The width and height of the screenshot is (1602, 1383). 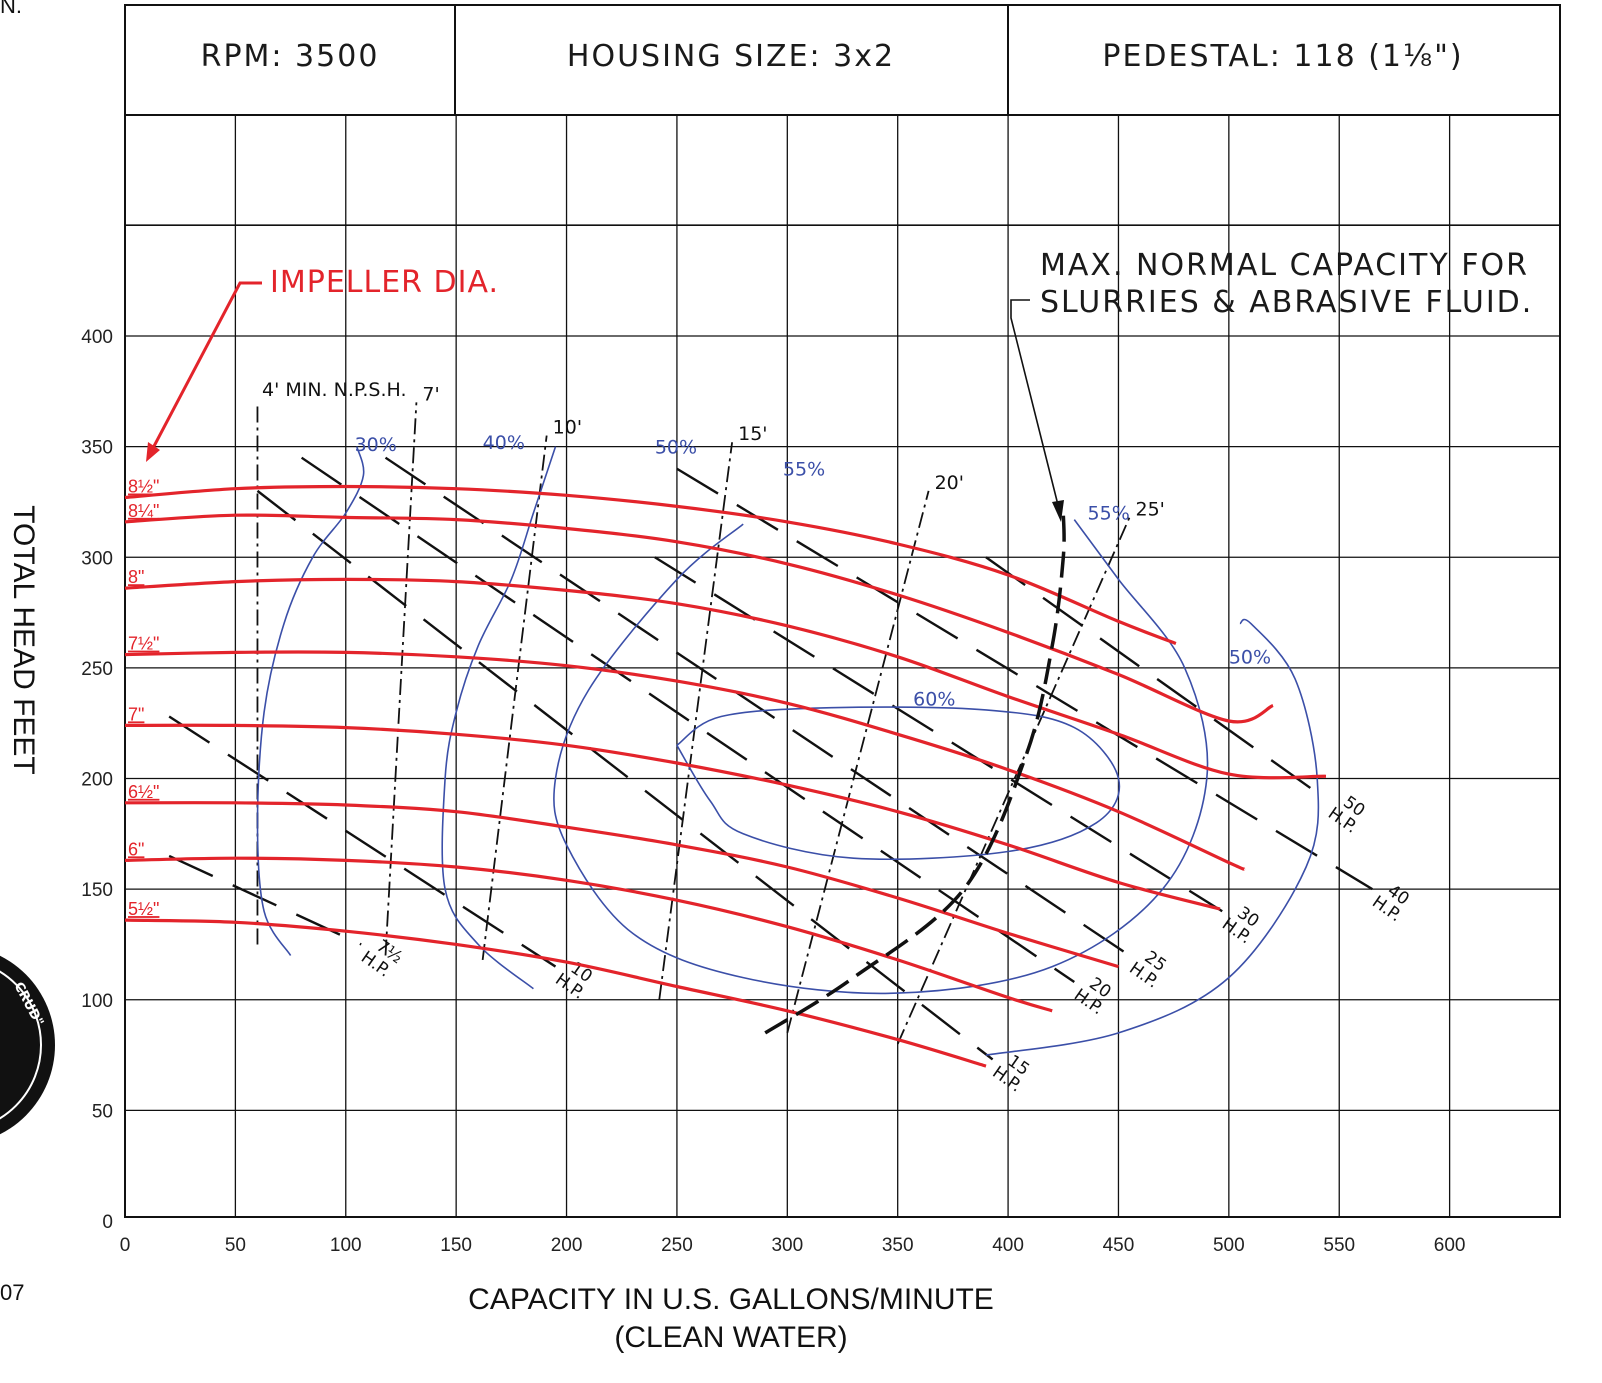 What do you see at coordinates (107, 1222) in the screenshot?
I see `y-tick-label: 0` at bounding box center [107, 1222].